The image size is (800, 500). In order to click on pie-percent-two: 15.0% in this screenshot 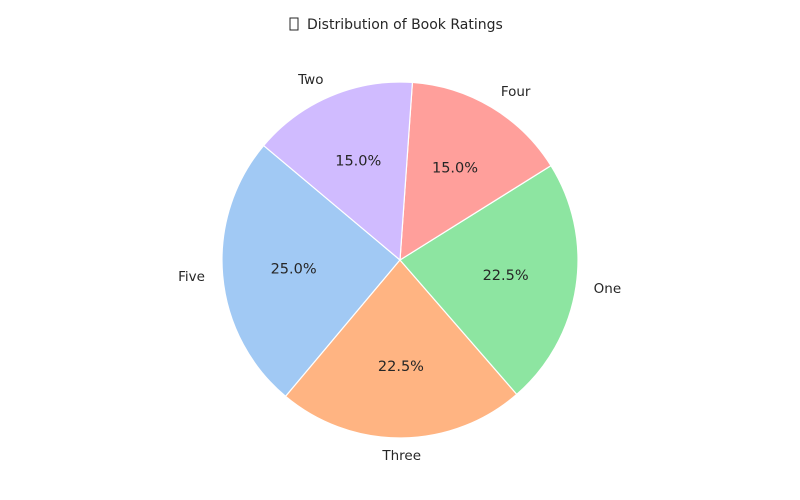, I will do `click(358, 162)`.